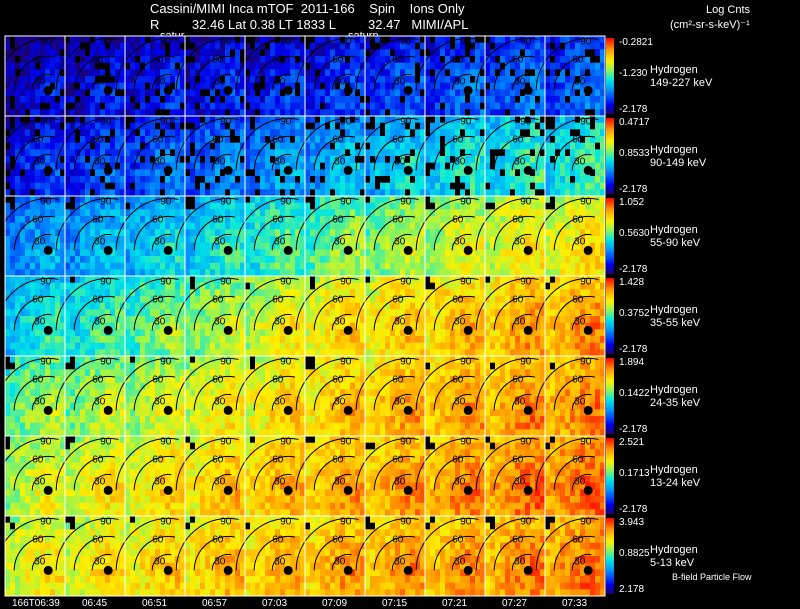  What do you see at coordinates (215, 603) in the screenshot?
I see `time-tick-label: 06:57` at bounding box center [215, 603].